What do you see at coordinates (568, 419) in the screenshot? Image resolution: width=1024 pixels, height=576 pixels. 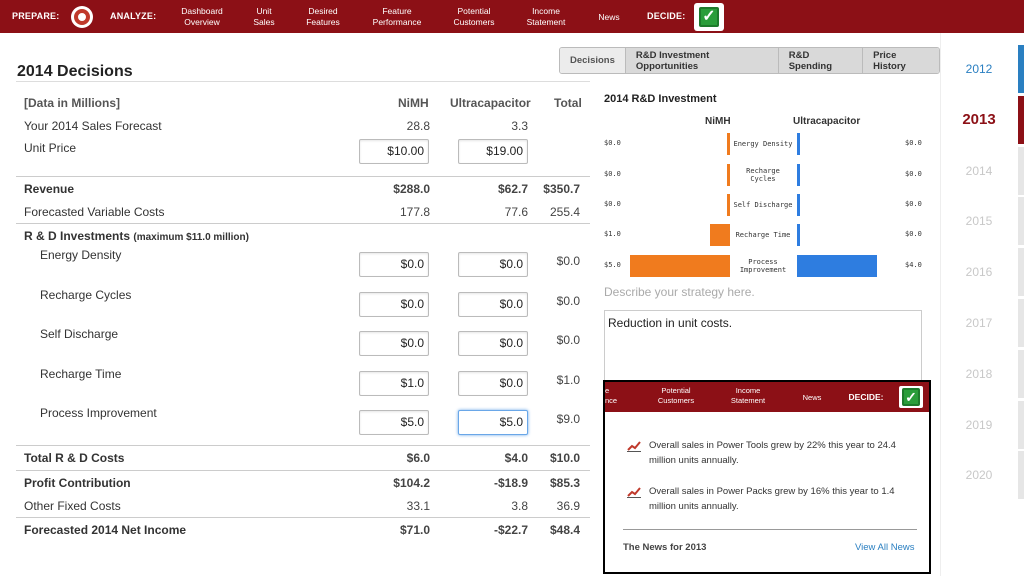 I see `rd-row-total: $9.0` at bounding box center [568, 419].